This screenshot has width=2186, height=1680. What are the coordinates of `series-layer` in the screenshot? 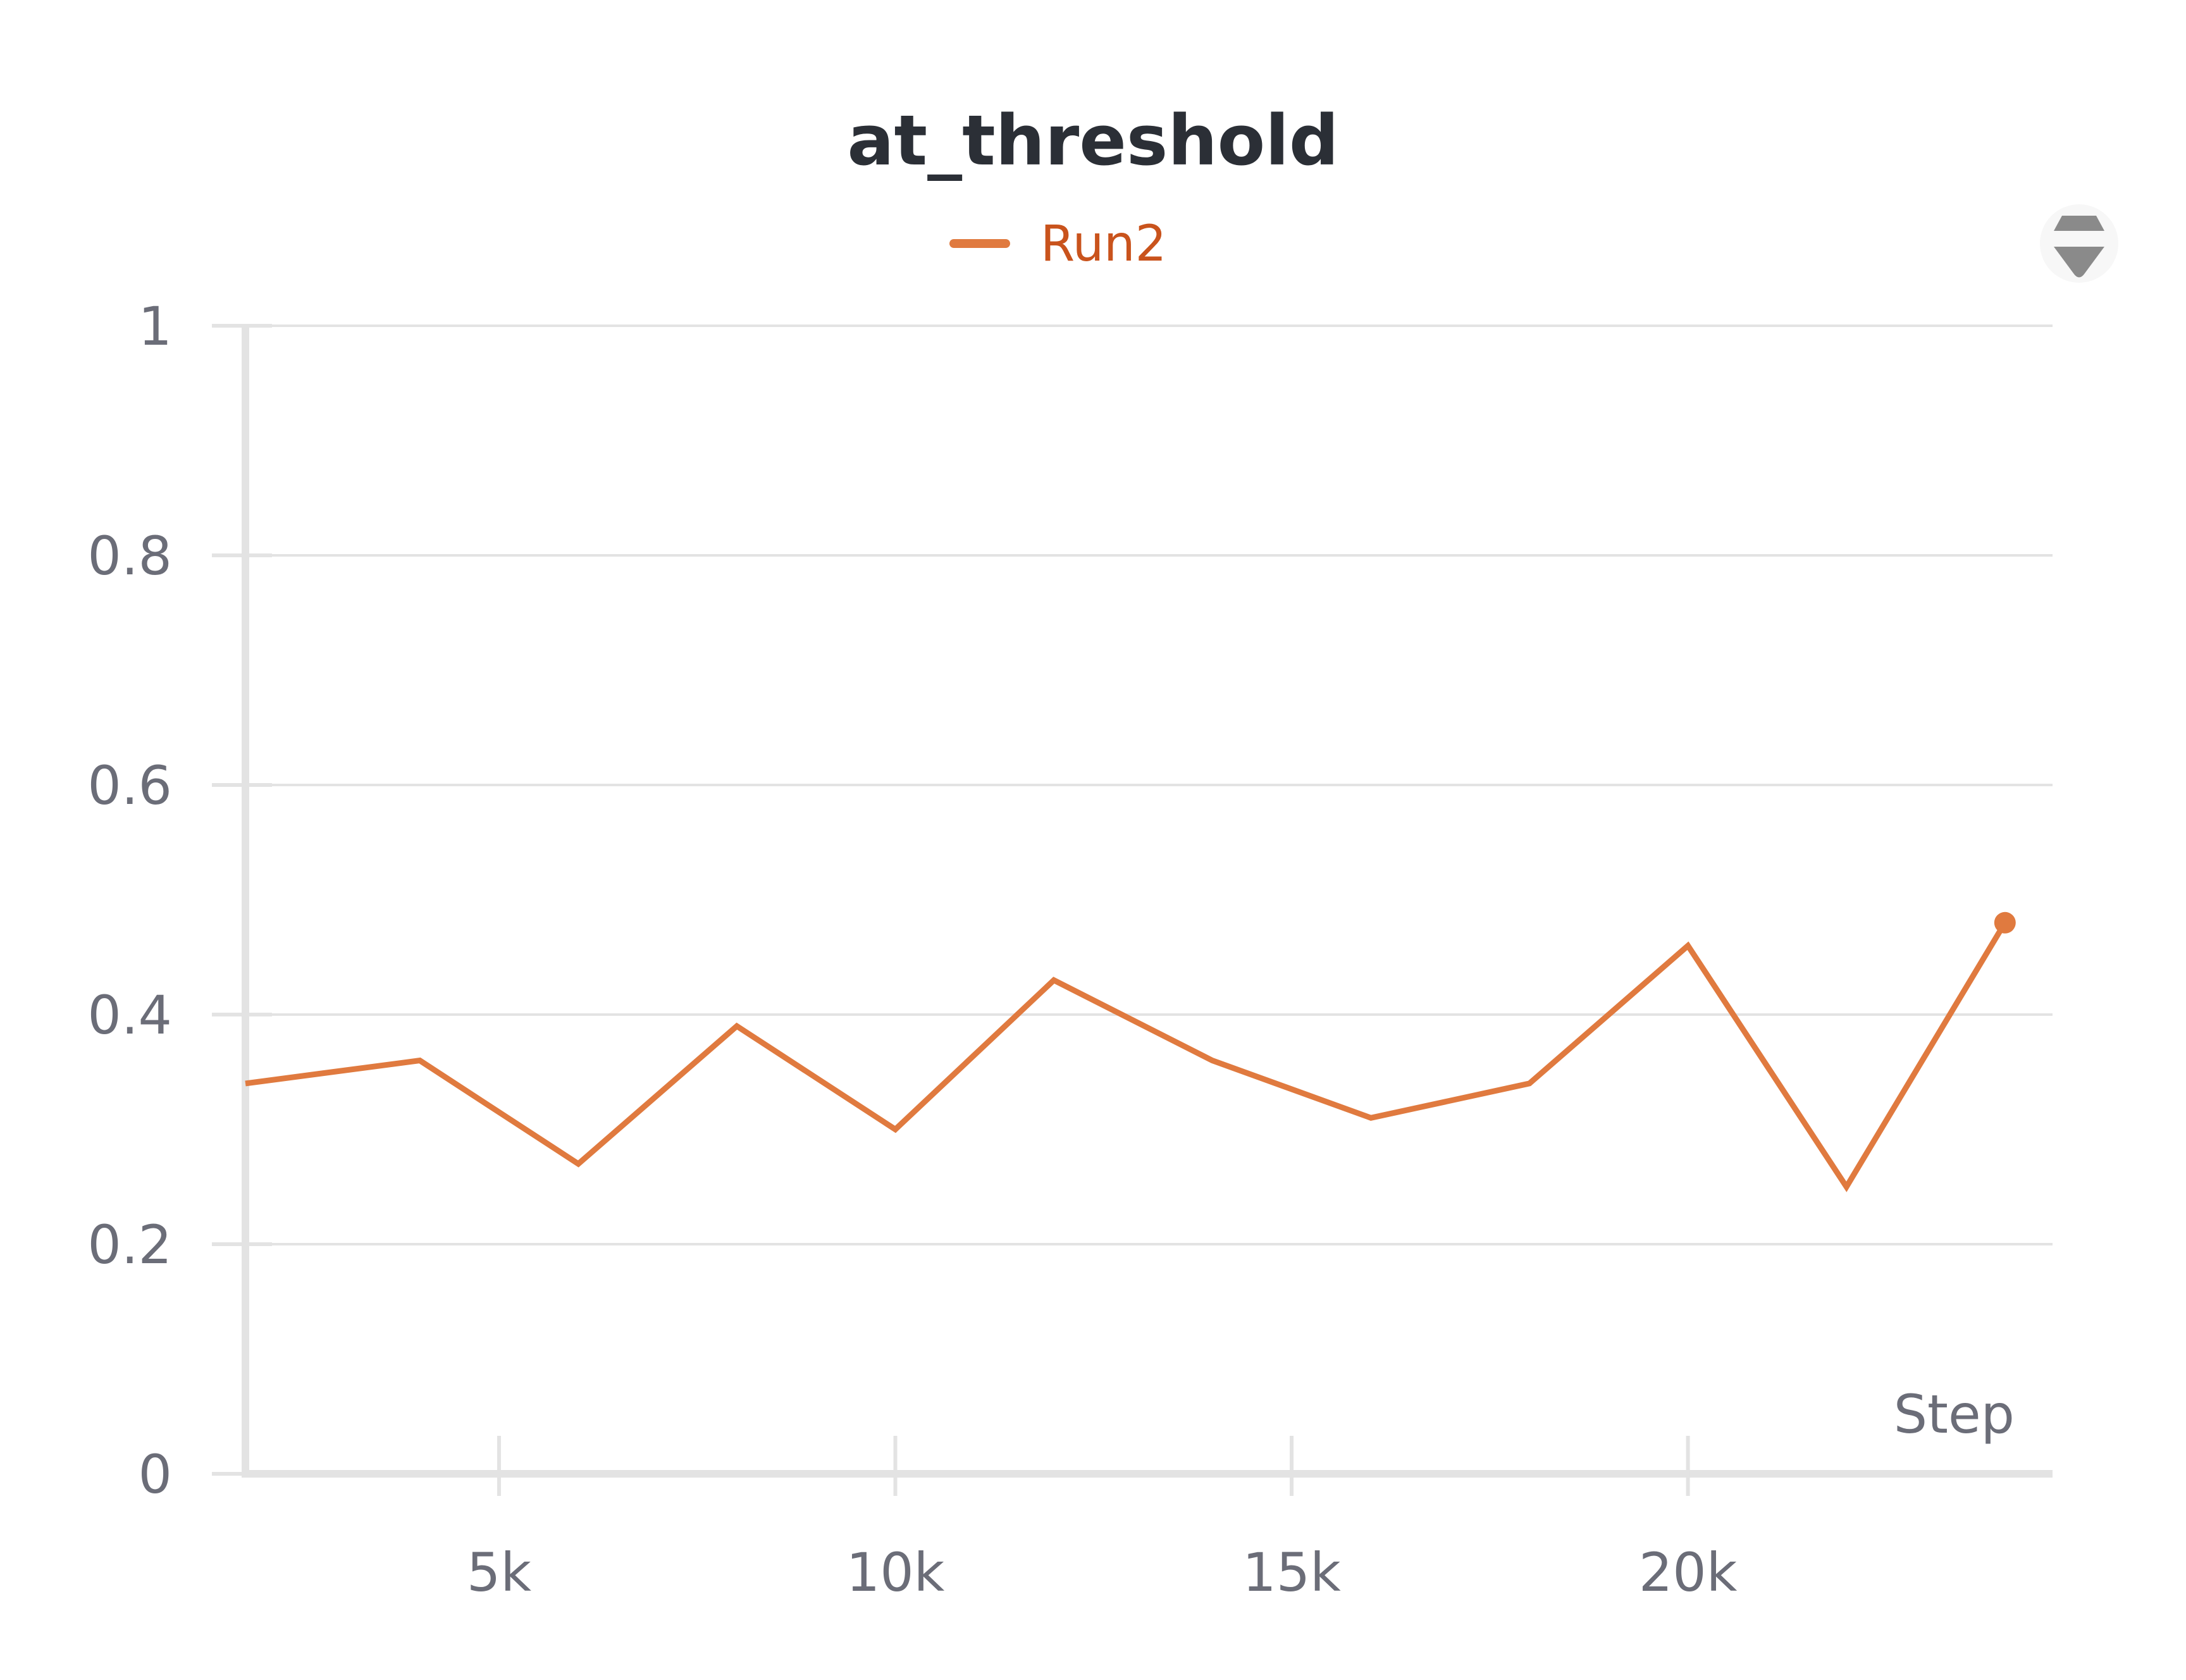 It's located at (1130, 1051).